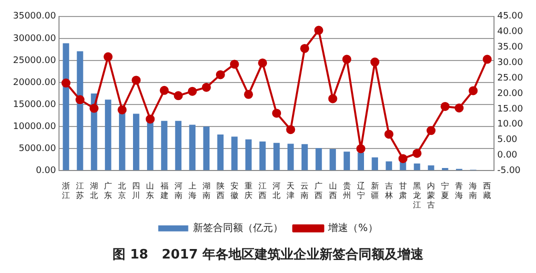 The height and width of the screenshot is (273, 536). What do you see at coordinates (122, 190) in the screenshot?
I see `x-tick-label: 北京` at bounding box center [122, 190].